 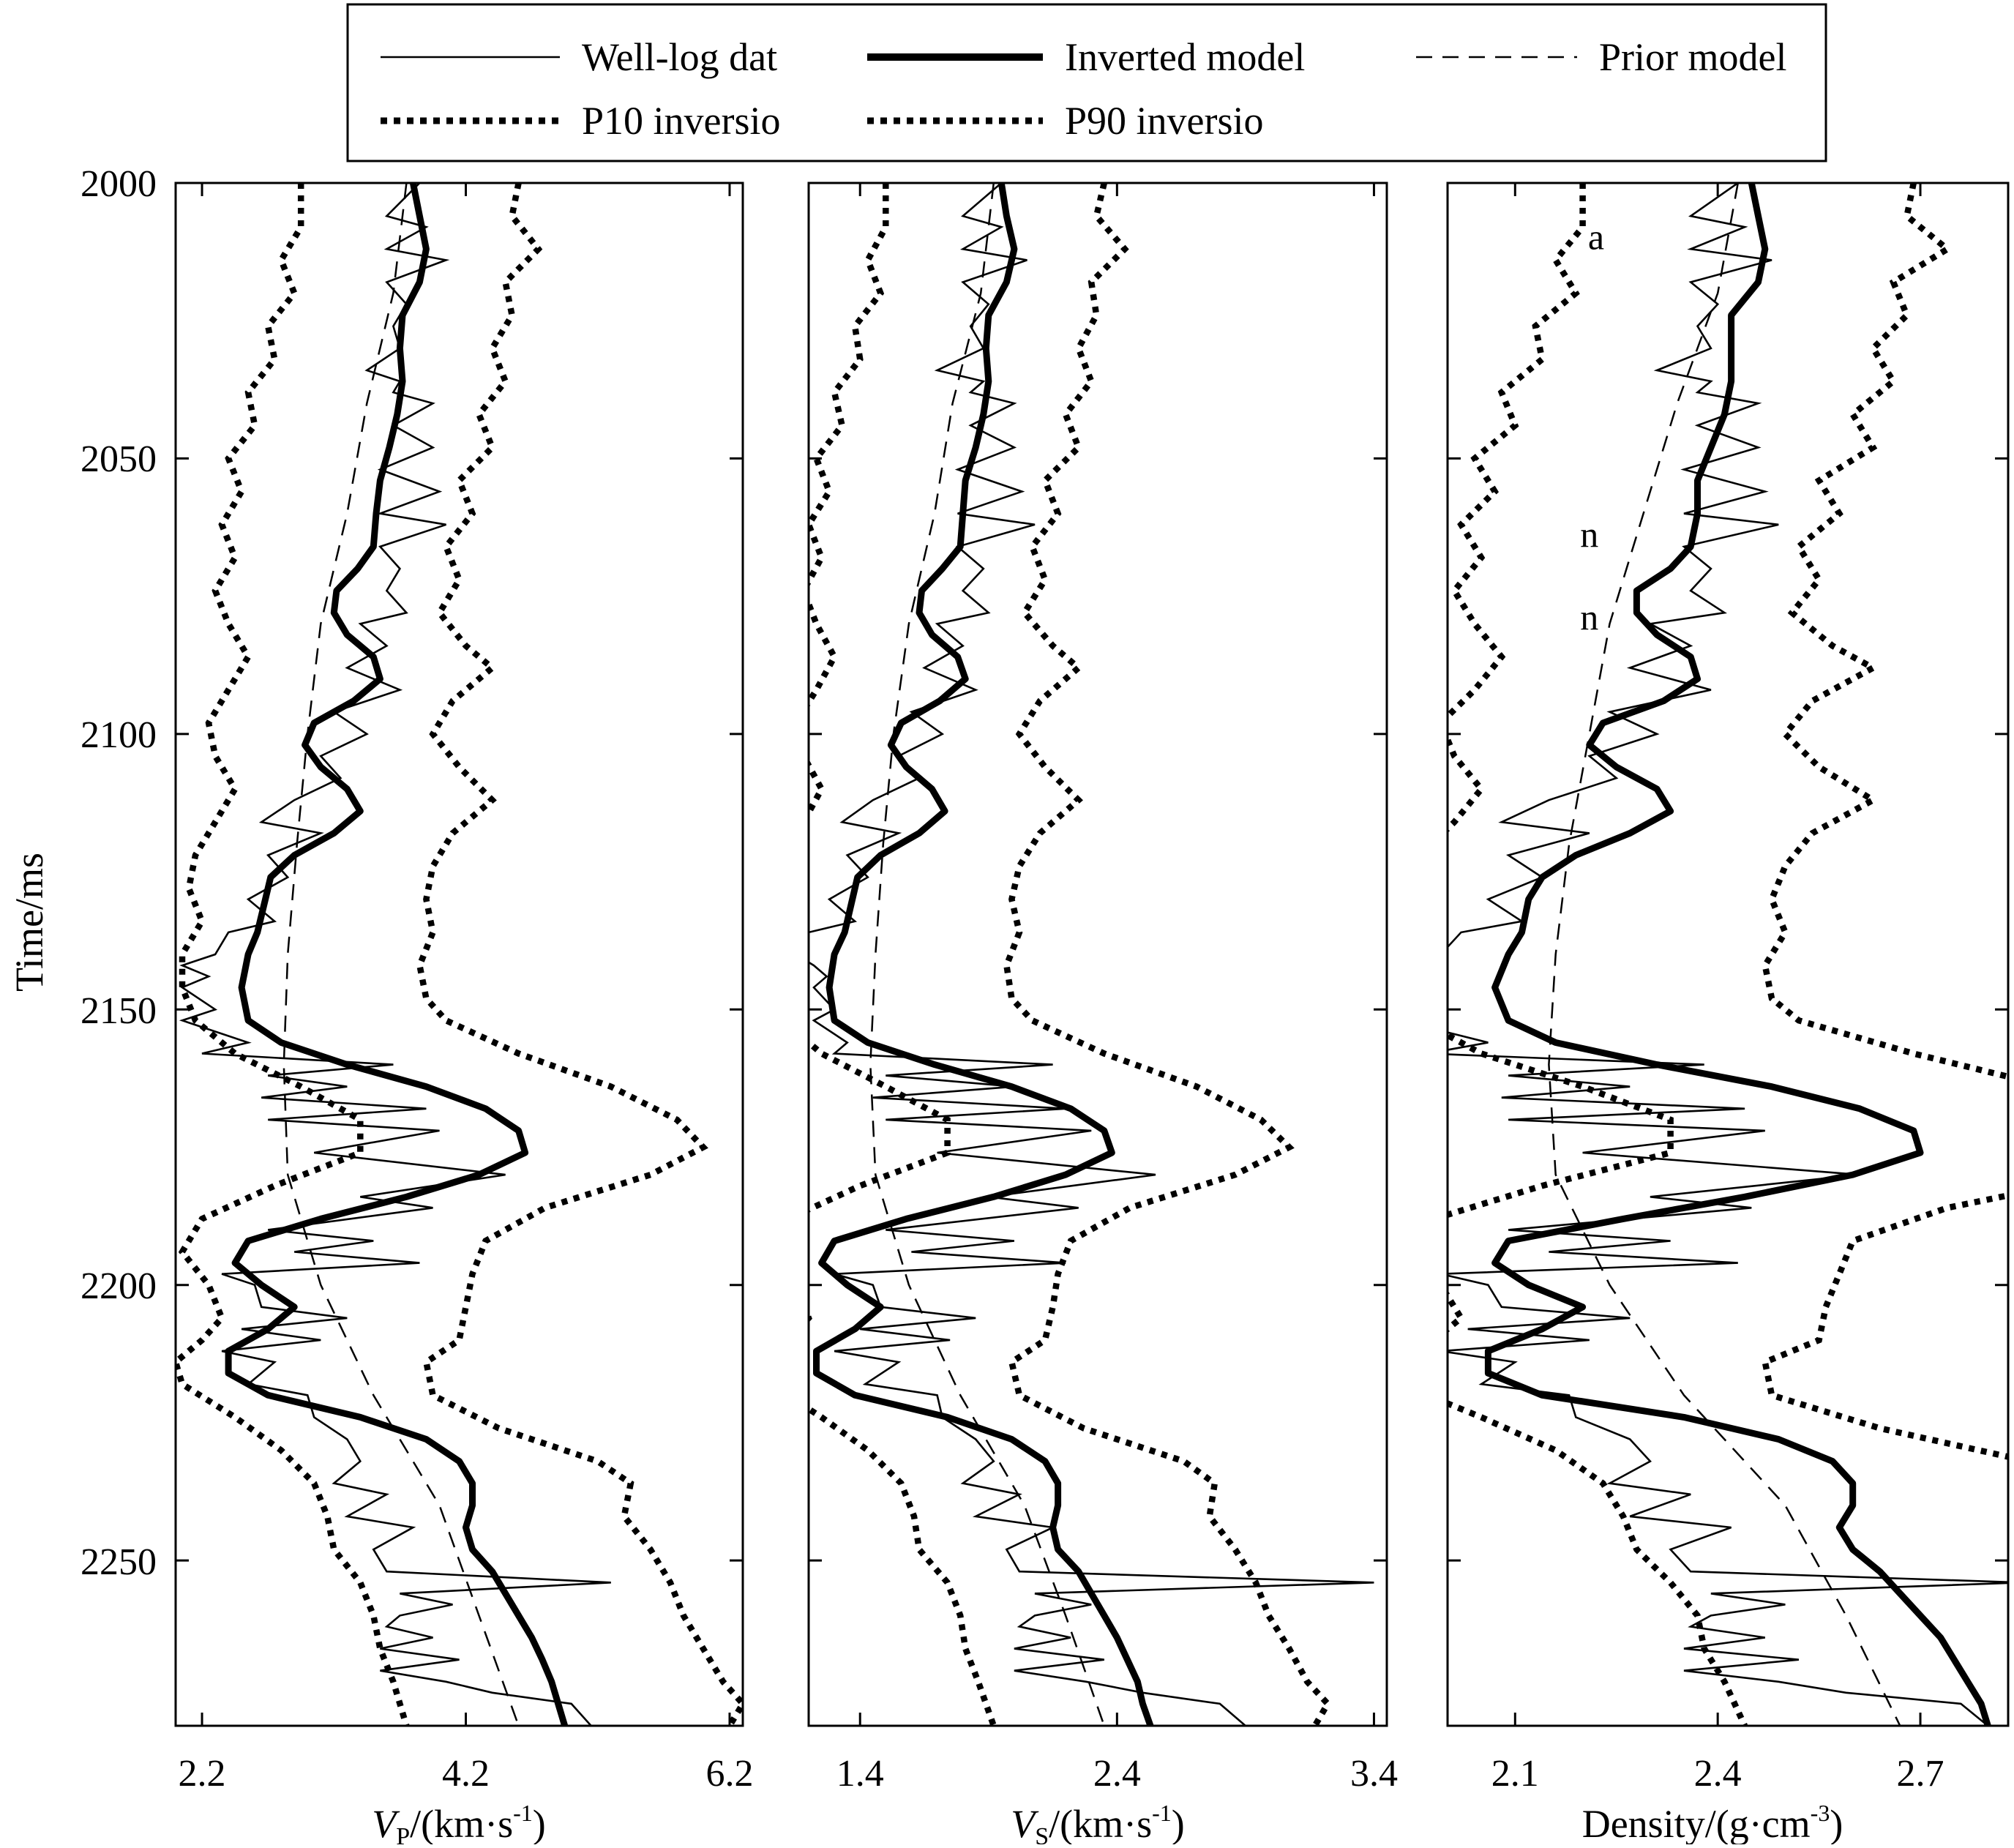 I want to click on series-inverted-vp, so click(x=397, y=955).